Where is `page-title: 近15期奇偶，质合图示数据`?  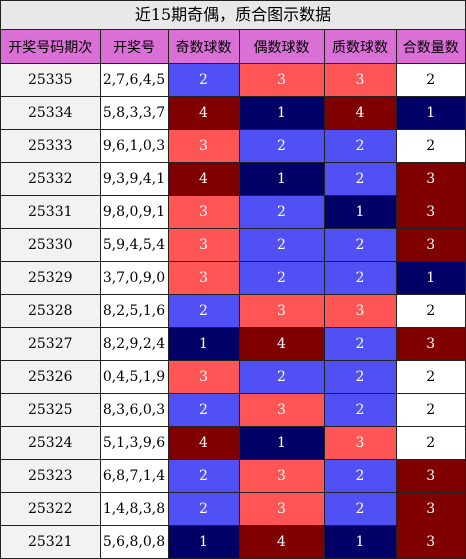
page-title: 近15期奇偶，质合图示数据 is located at coordinates (233, 15).